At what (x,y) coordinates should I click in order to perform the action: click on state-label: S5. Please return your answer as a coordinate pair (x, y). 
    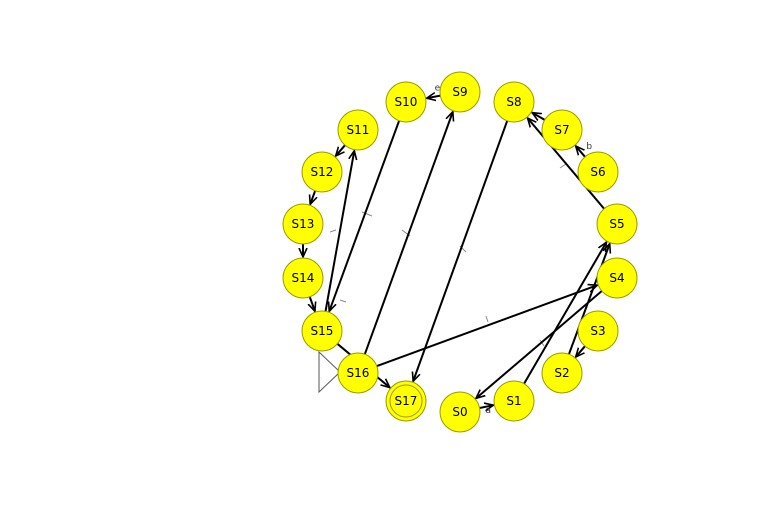
    Looking at the image, I should click on (616, 224).